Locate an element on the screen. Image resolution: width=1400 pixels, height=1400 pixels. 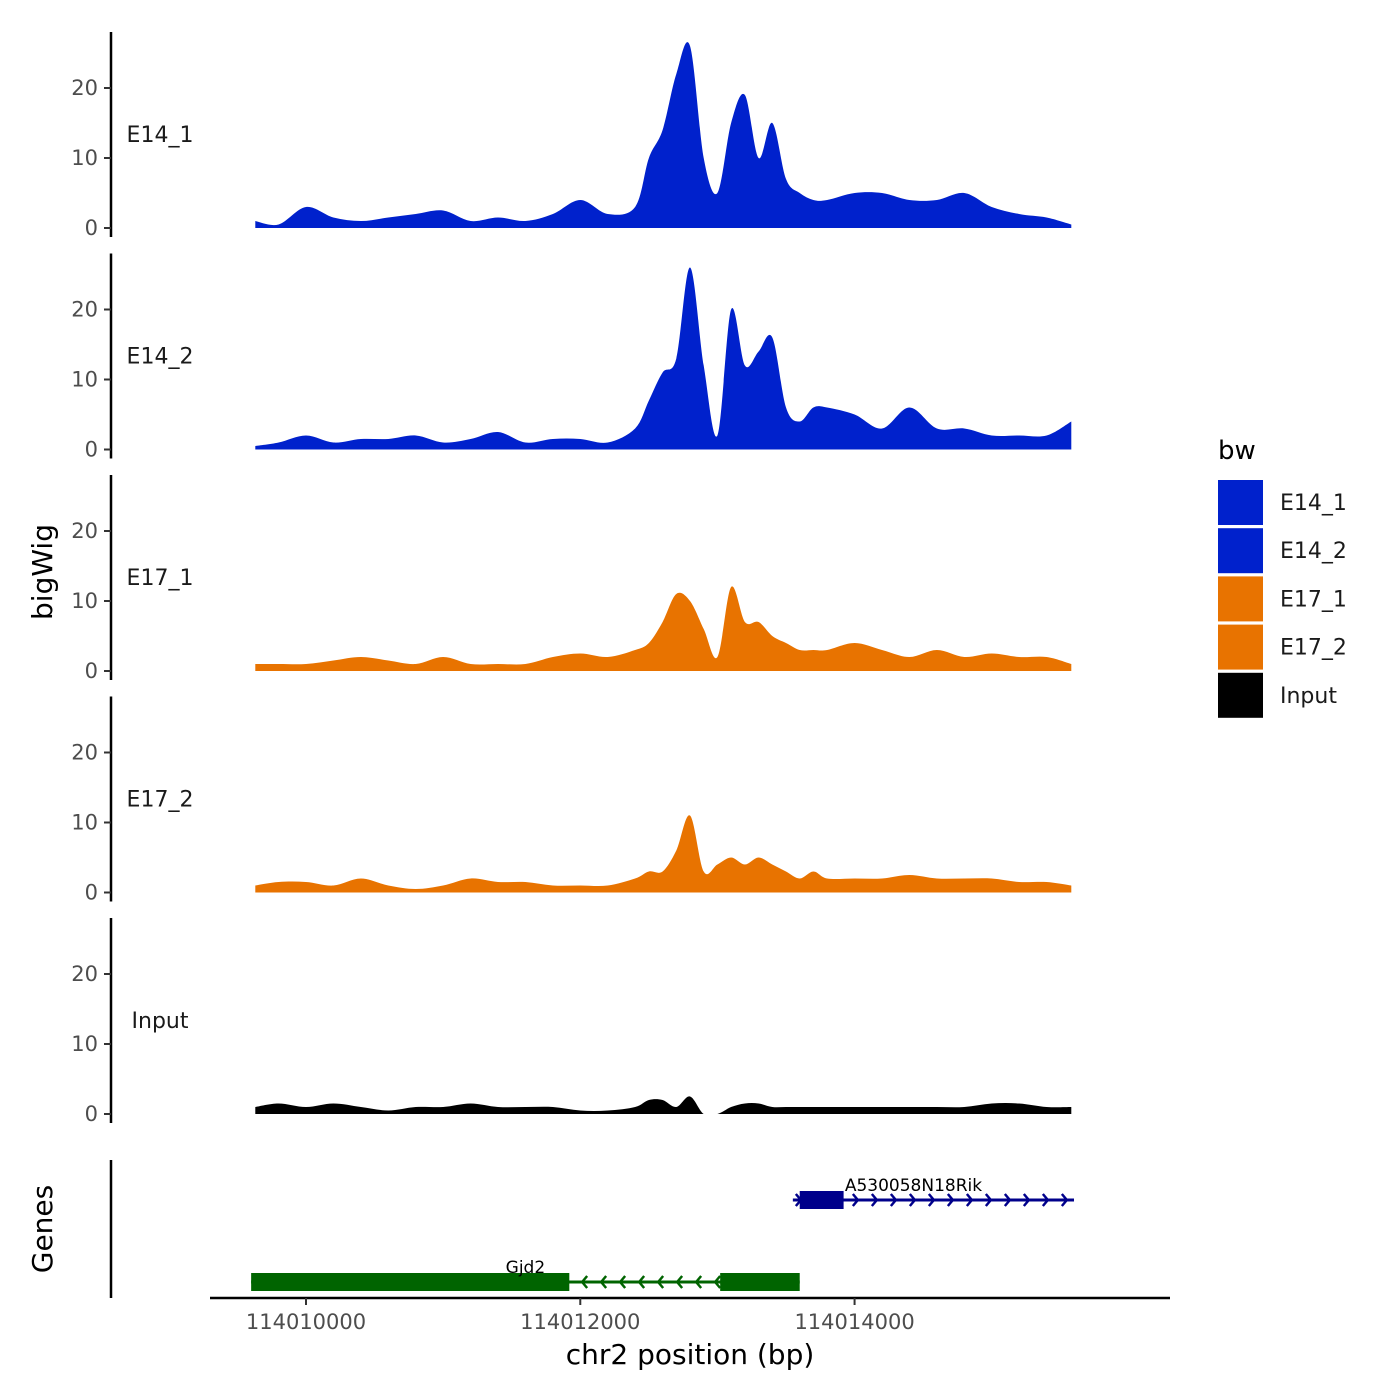
gene-A530058N18Rik: A530058N18Rik is located at coordinates (933, 1192).